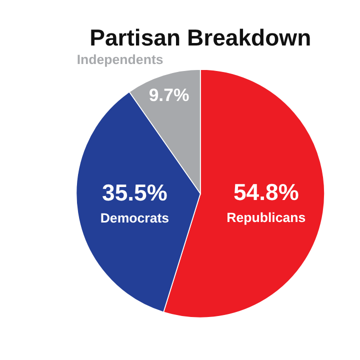 The width and height of the screenshot is (360, 360). I want to click on slice-label: Independents, so click(120, 60).